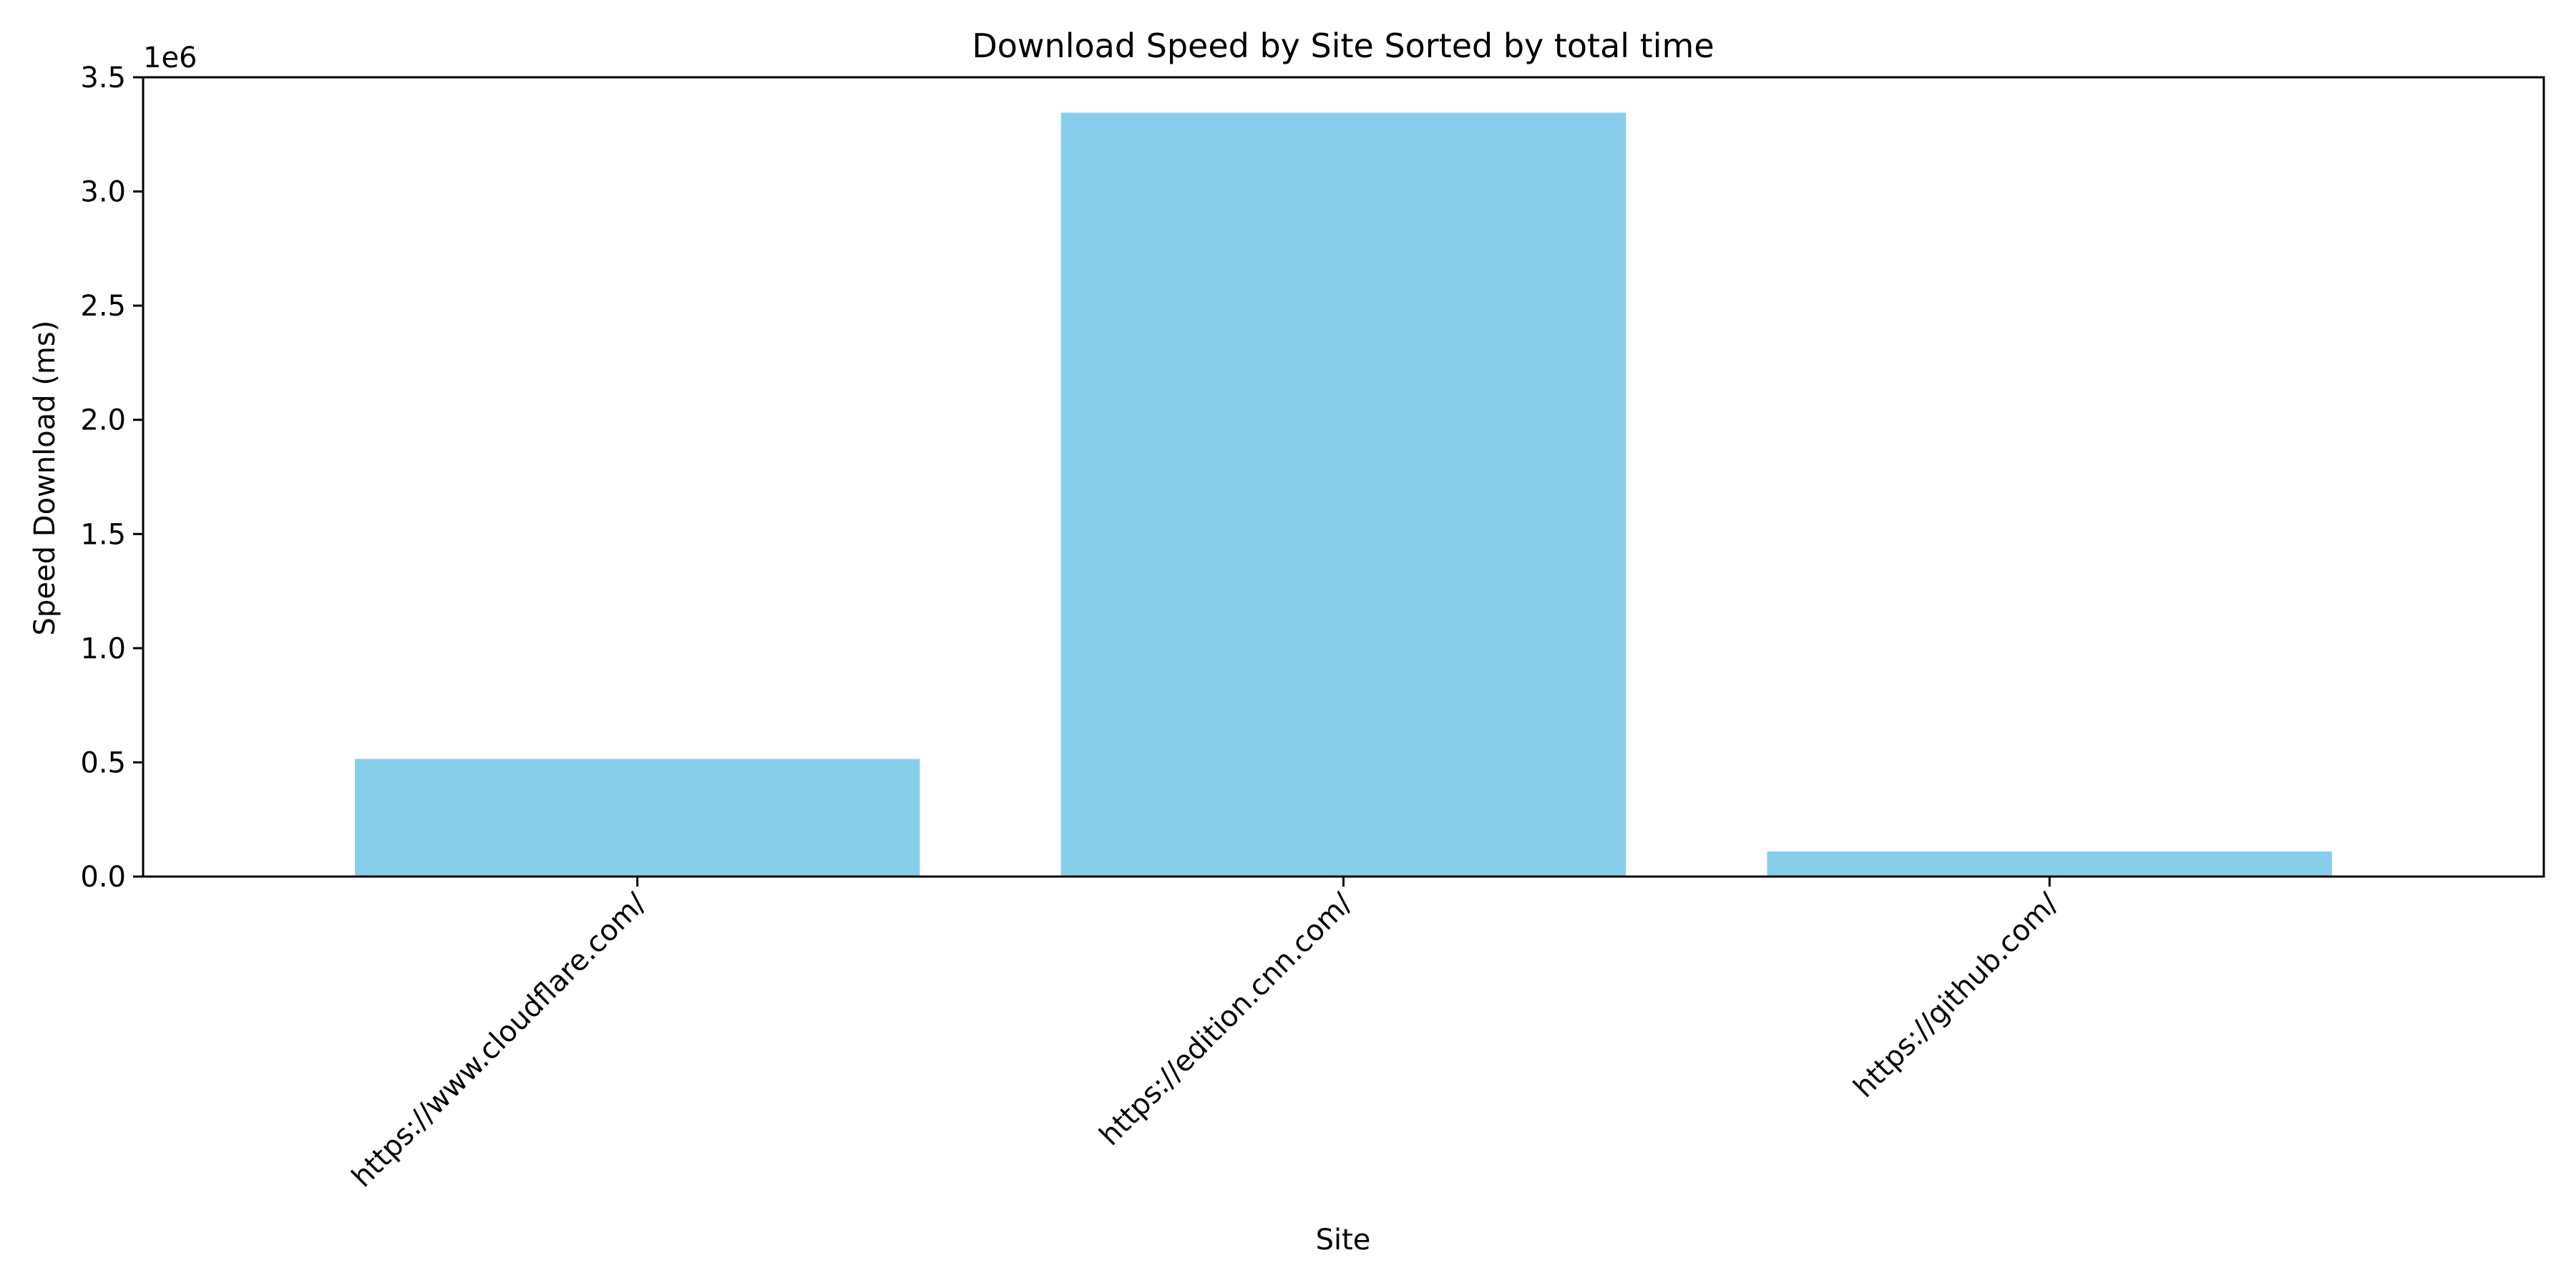  What do you see at coordinates (103, 192) in the screenshot?
I see `y-tick-label: 3.0` at bounding box center [103, 192].